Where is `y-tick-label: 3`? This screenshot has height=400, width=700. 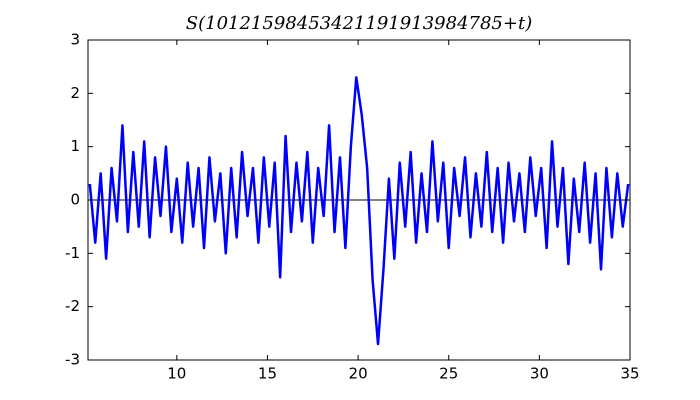
y-tick-label: 3 is located at coordinates (75, 40).